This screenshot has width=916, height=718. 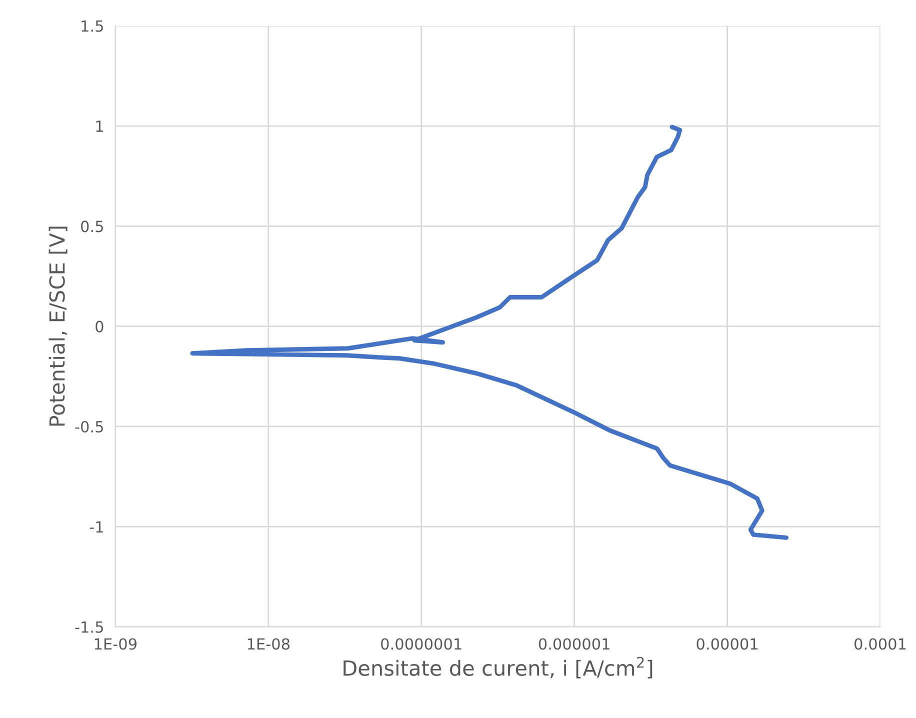 I want to click on y-tick-label: 0.5, so click(x=92, y=226).